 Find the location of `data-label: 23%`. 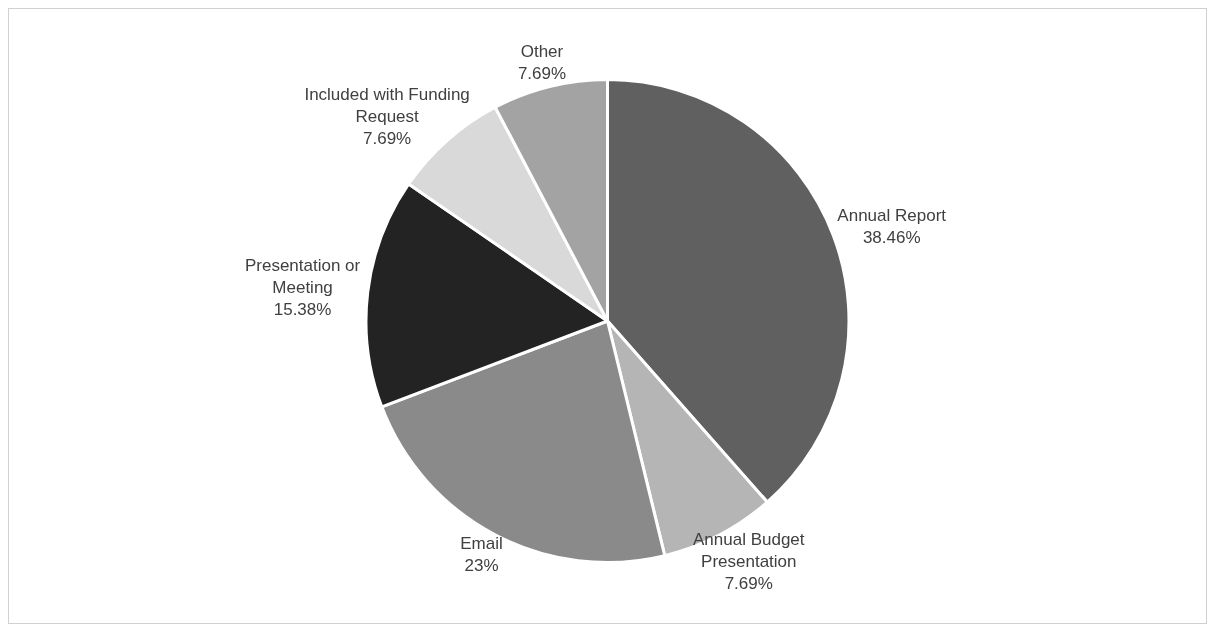

data-label: 23% is located at coordinates (481, 566).